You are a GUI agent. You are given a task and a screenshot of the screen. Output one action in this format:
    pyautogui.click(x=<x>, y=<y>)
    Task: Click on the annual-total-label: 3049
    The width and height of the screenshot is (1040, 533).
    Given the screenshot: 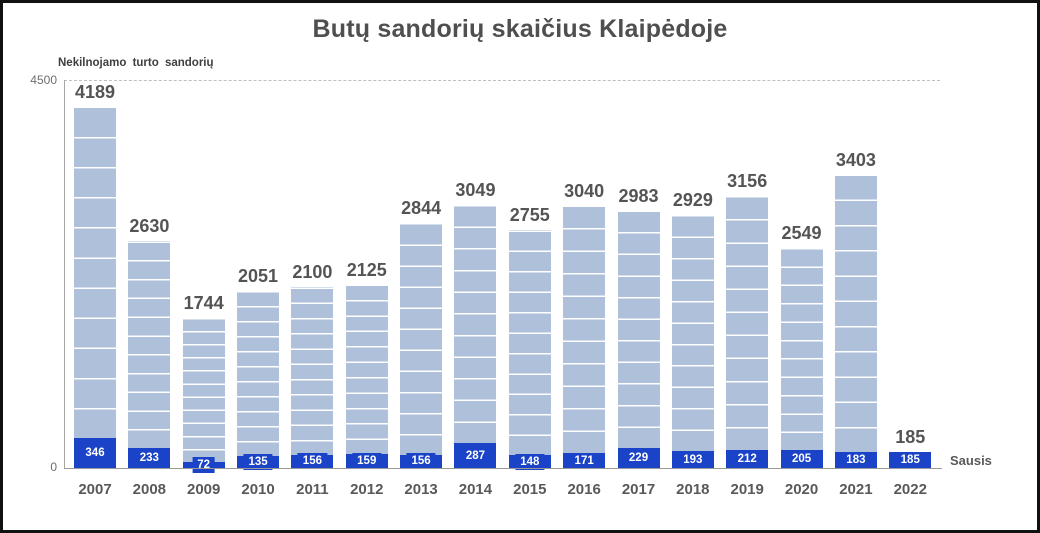 What is the action you would take?
    pyautogui.click(x=475, y=190)
    